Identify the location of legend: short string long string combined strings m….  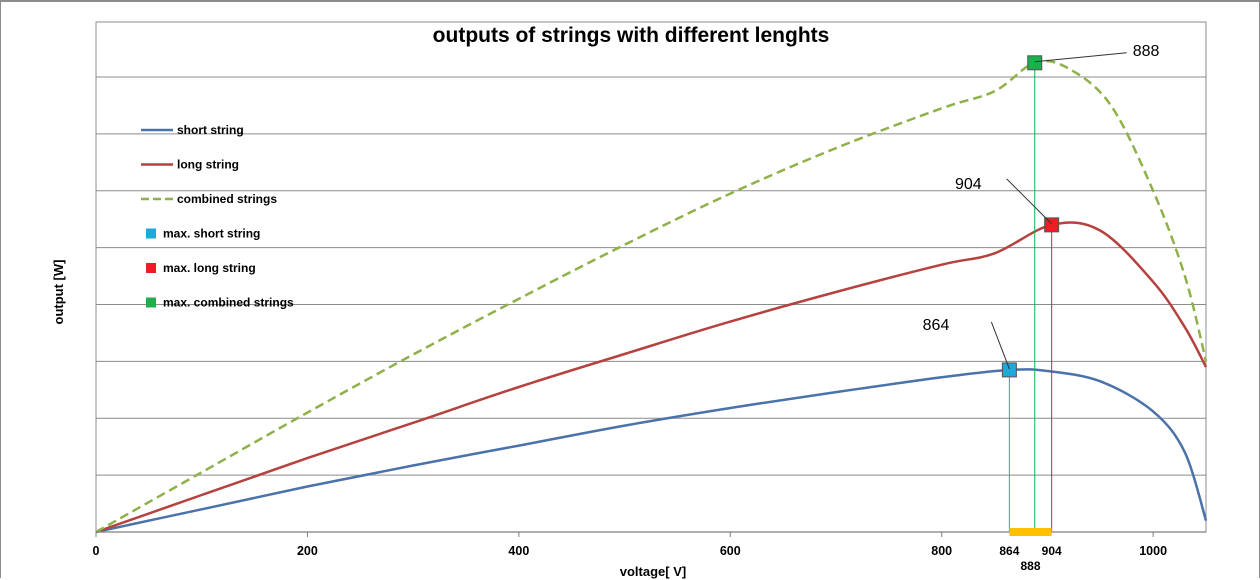
(217, 216).